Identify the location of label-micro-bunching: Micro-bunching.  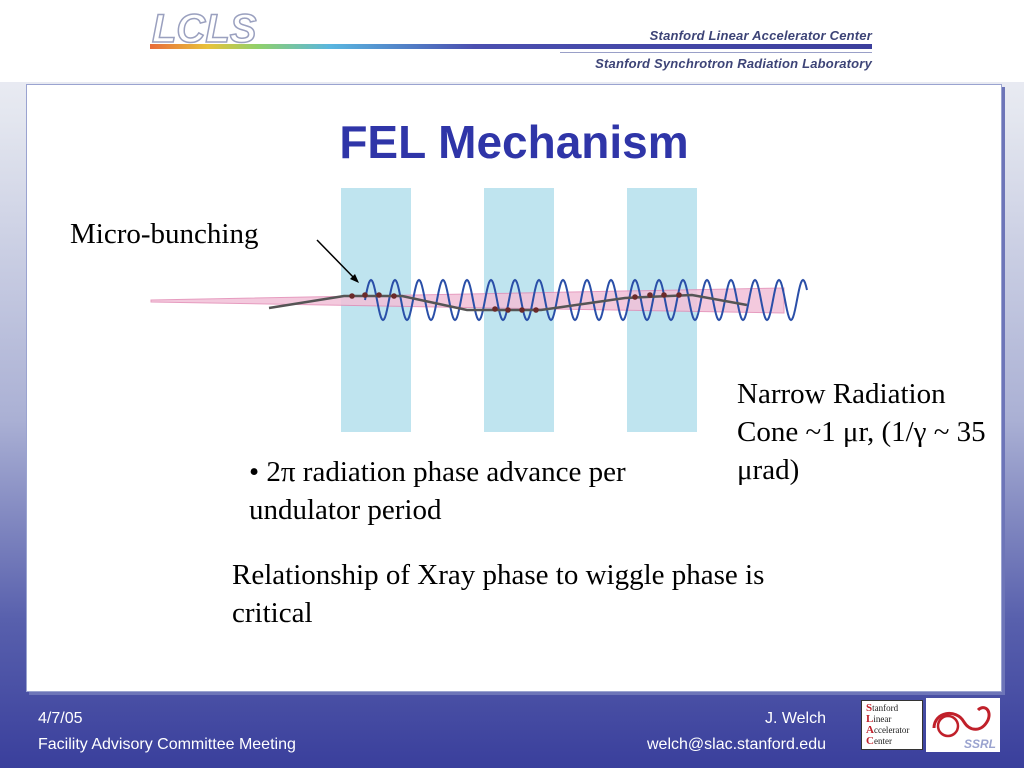
(164, 234).